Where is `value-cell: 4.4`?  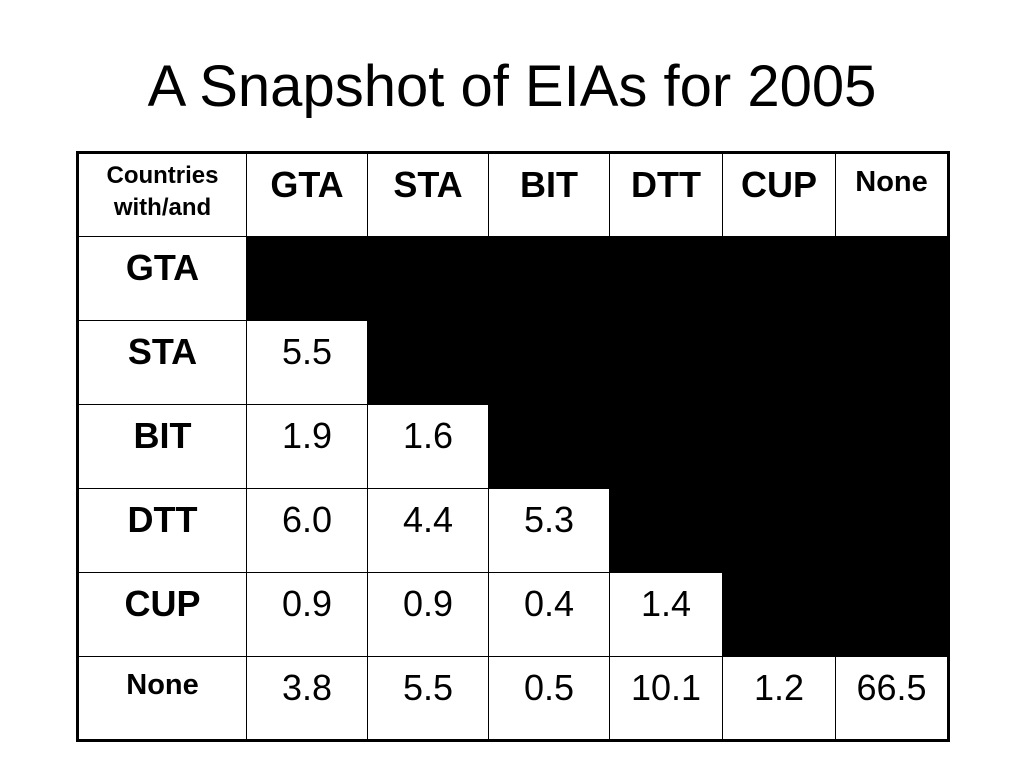
value-cell: 4.4 is located at coordinates (428, 530).